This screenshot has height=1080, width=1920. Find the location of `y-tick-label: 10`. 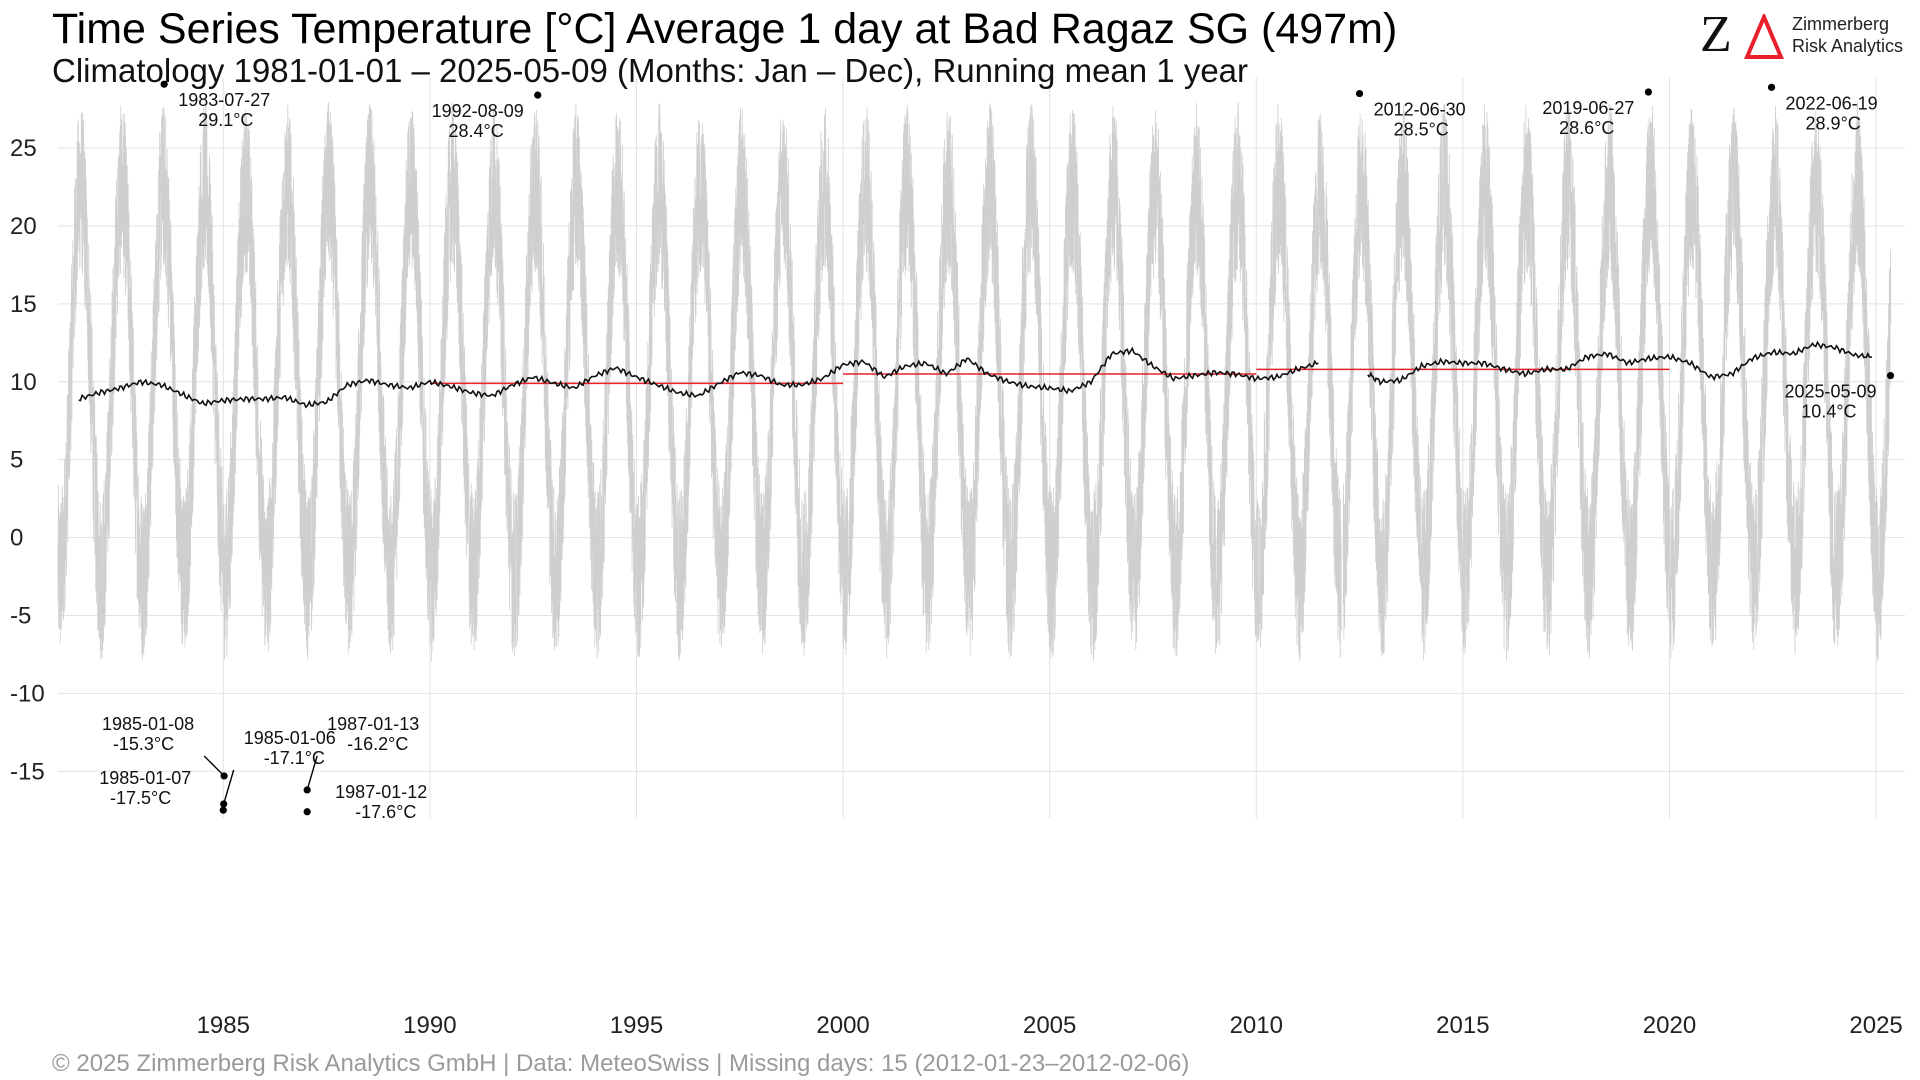

y-tick-label: 10 is located at coordinates (23, 382).